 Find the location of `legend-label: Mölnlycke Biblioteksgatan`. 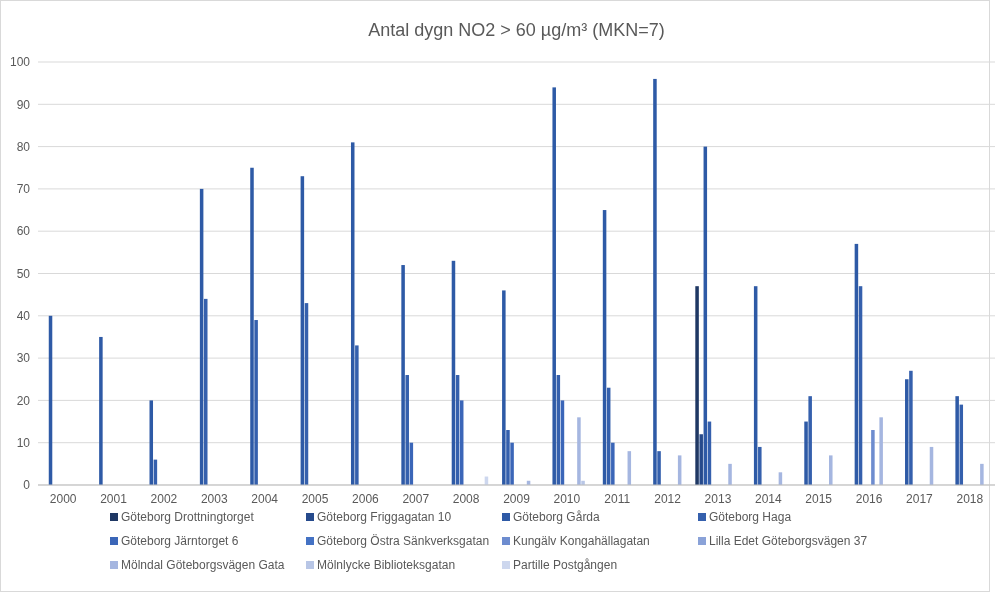

legend-label: Mölnlycke Biblioteksgatan is located at coordinates (386, 565).